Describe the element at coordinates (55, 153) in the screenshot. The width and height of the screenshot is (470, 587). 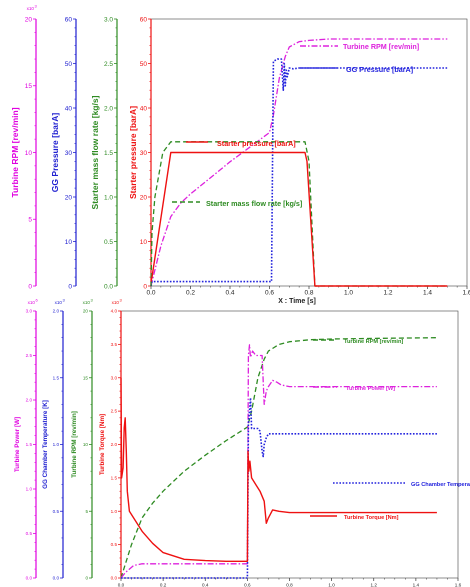
I see `y-axis-label: GG Pressure [barA]` at that location.